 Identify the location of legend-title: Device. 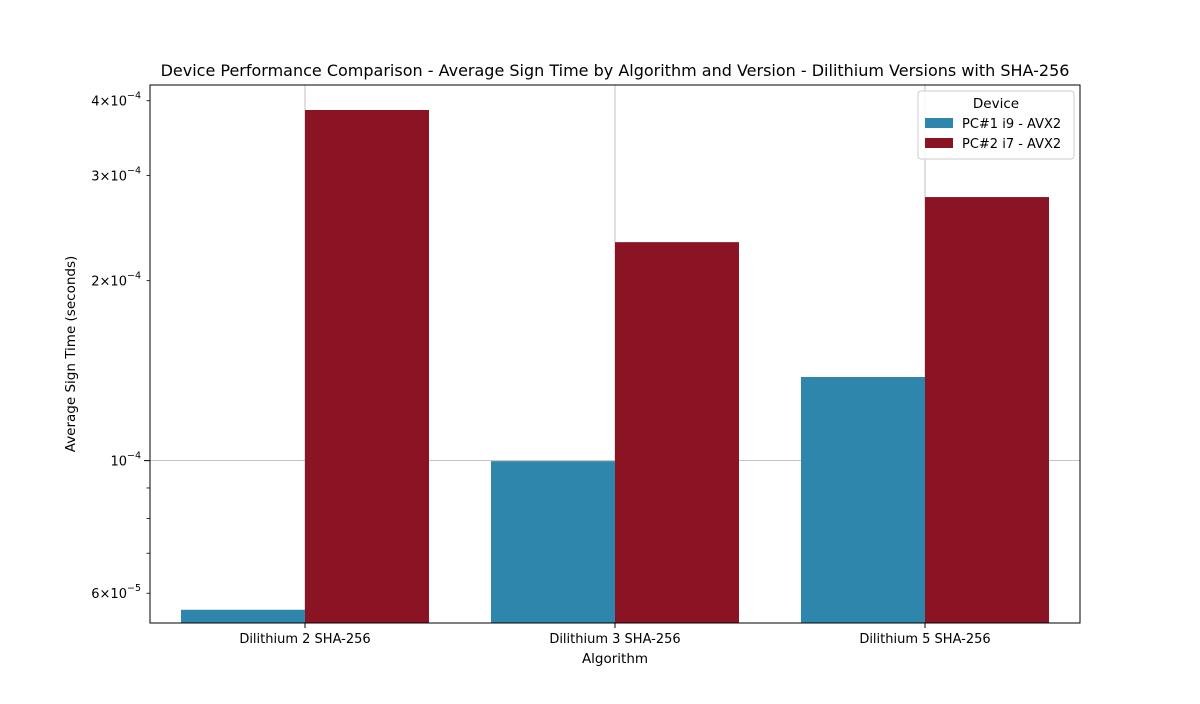
(996, 104).